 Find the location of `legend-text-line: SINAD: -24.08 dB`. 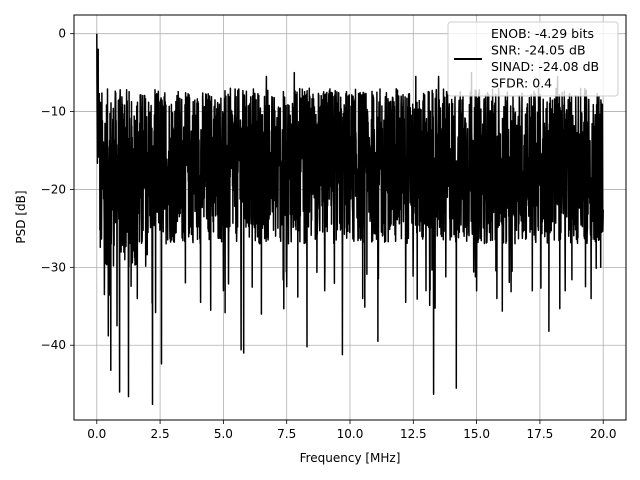

legend-text-line: SINAD: -24.08 dB is located at coordinates (545, 66).